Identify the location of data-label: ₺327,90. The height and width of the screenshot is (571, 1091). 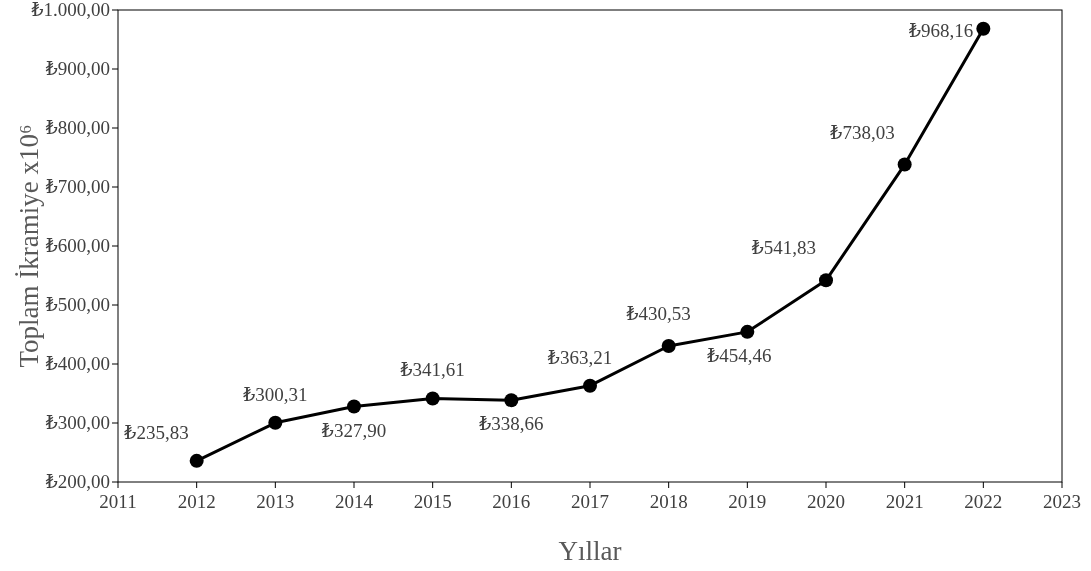
(353, 430).